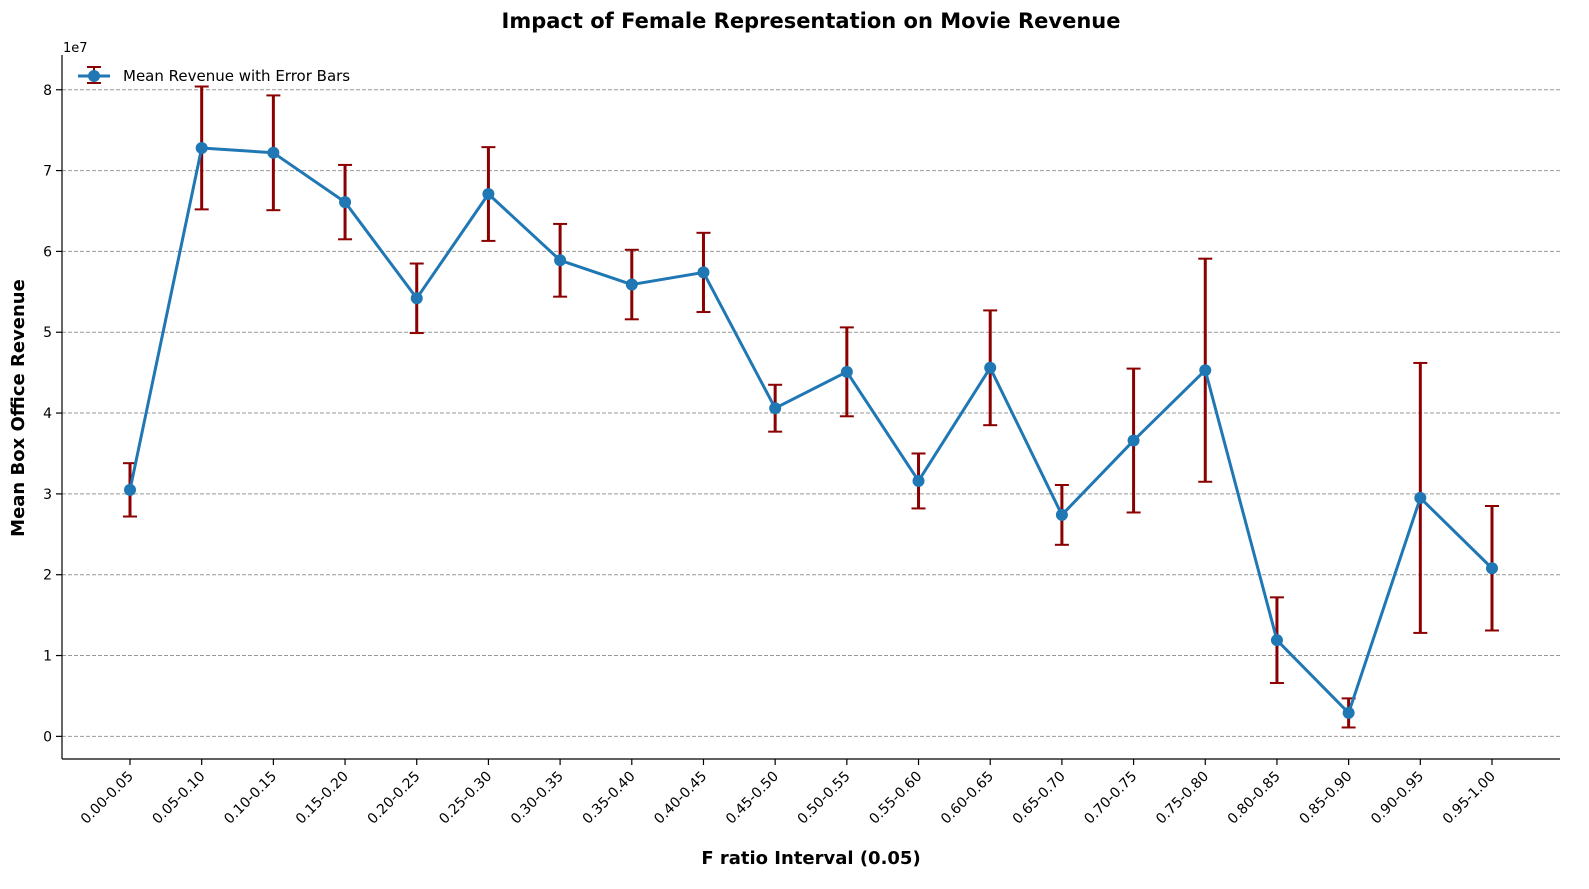 The width and height of the screenshot is (1589, 889). I want to click on legend-marker-sample, so click(94, 76).